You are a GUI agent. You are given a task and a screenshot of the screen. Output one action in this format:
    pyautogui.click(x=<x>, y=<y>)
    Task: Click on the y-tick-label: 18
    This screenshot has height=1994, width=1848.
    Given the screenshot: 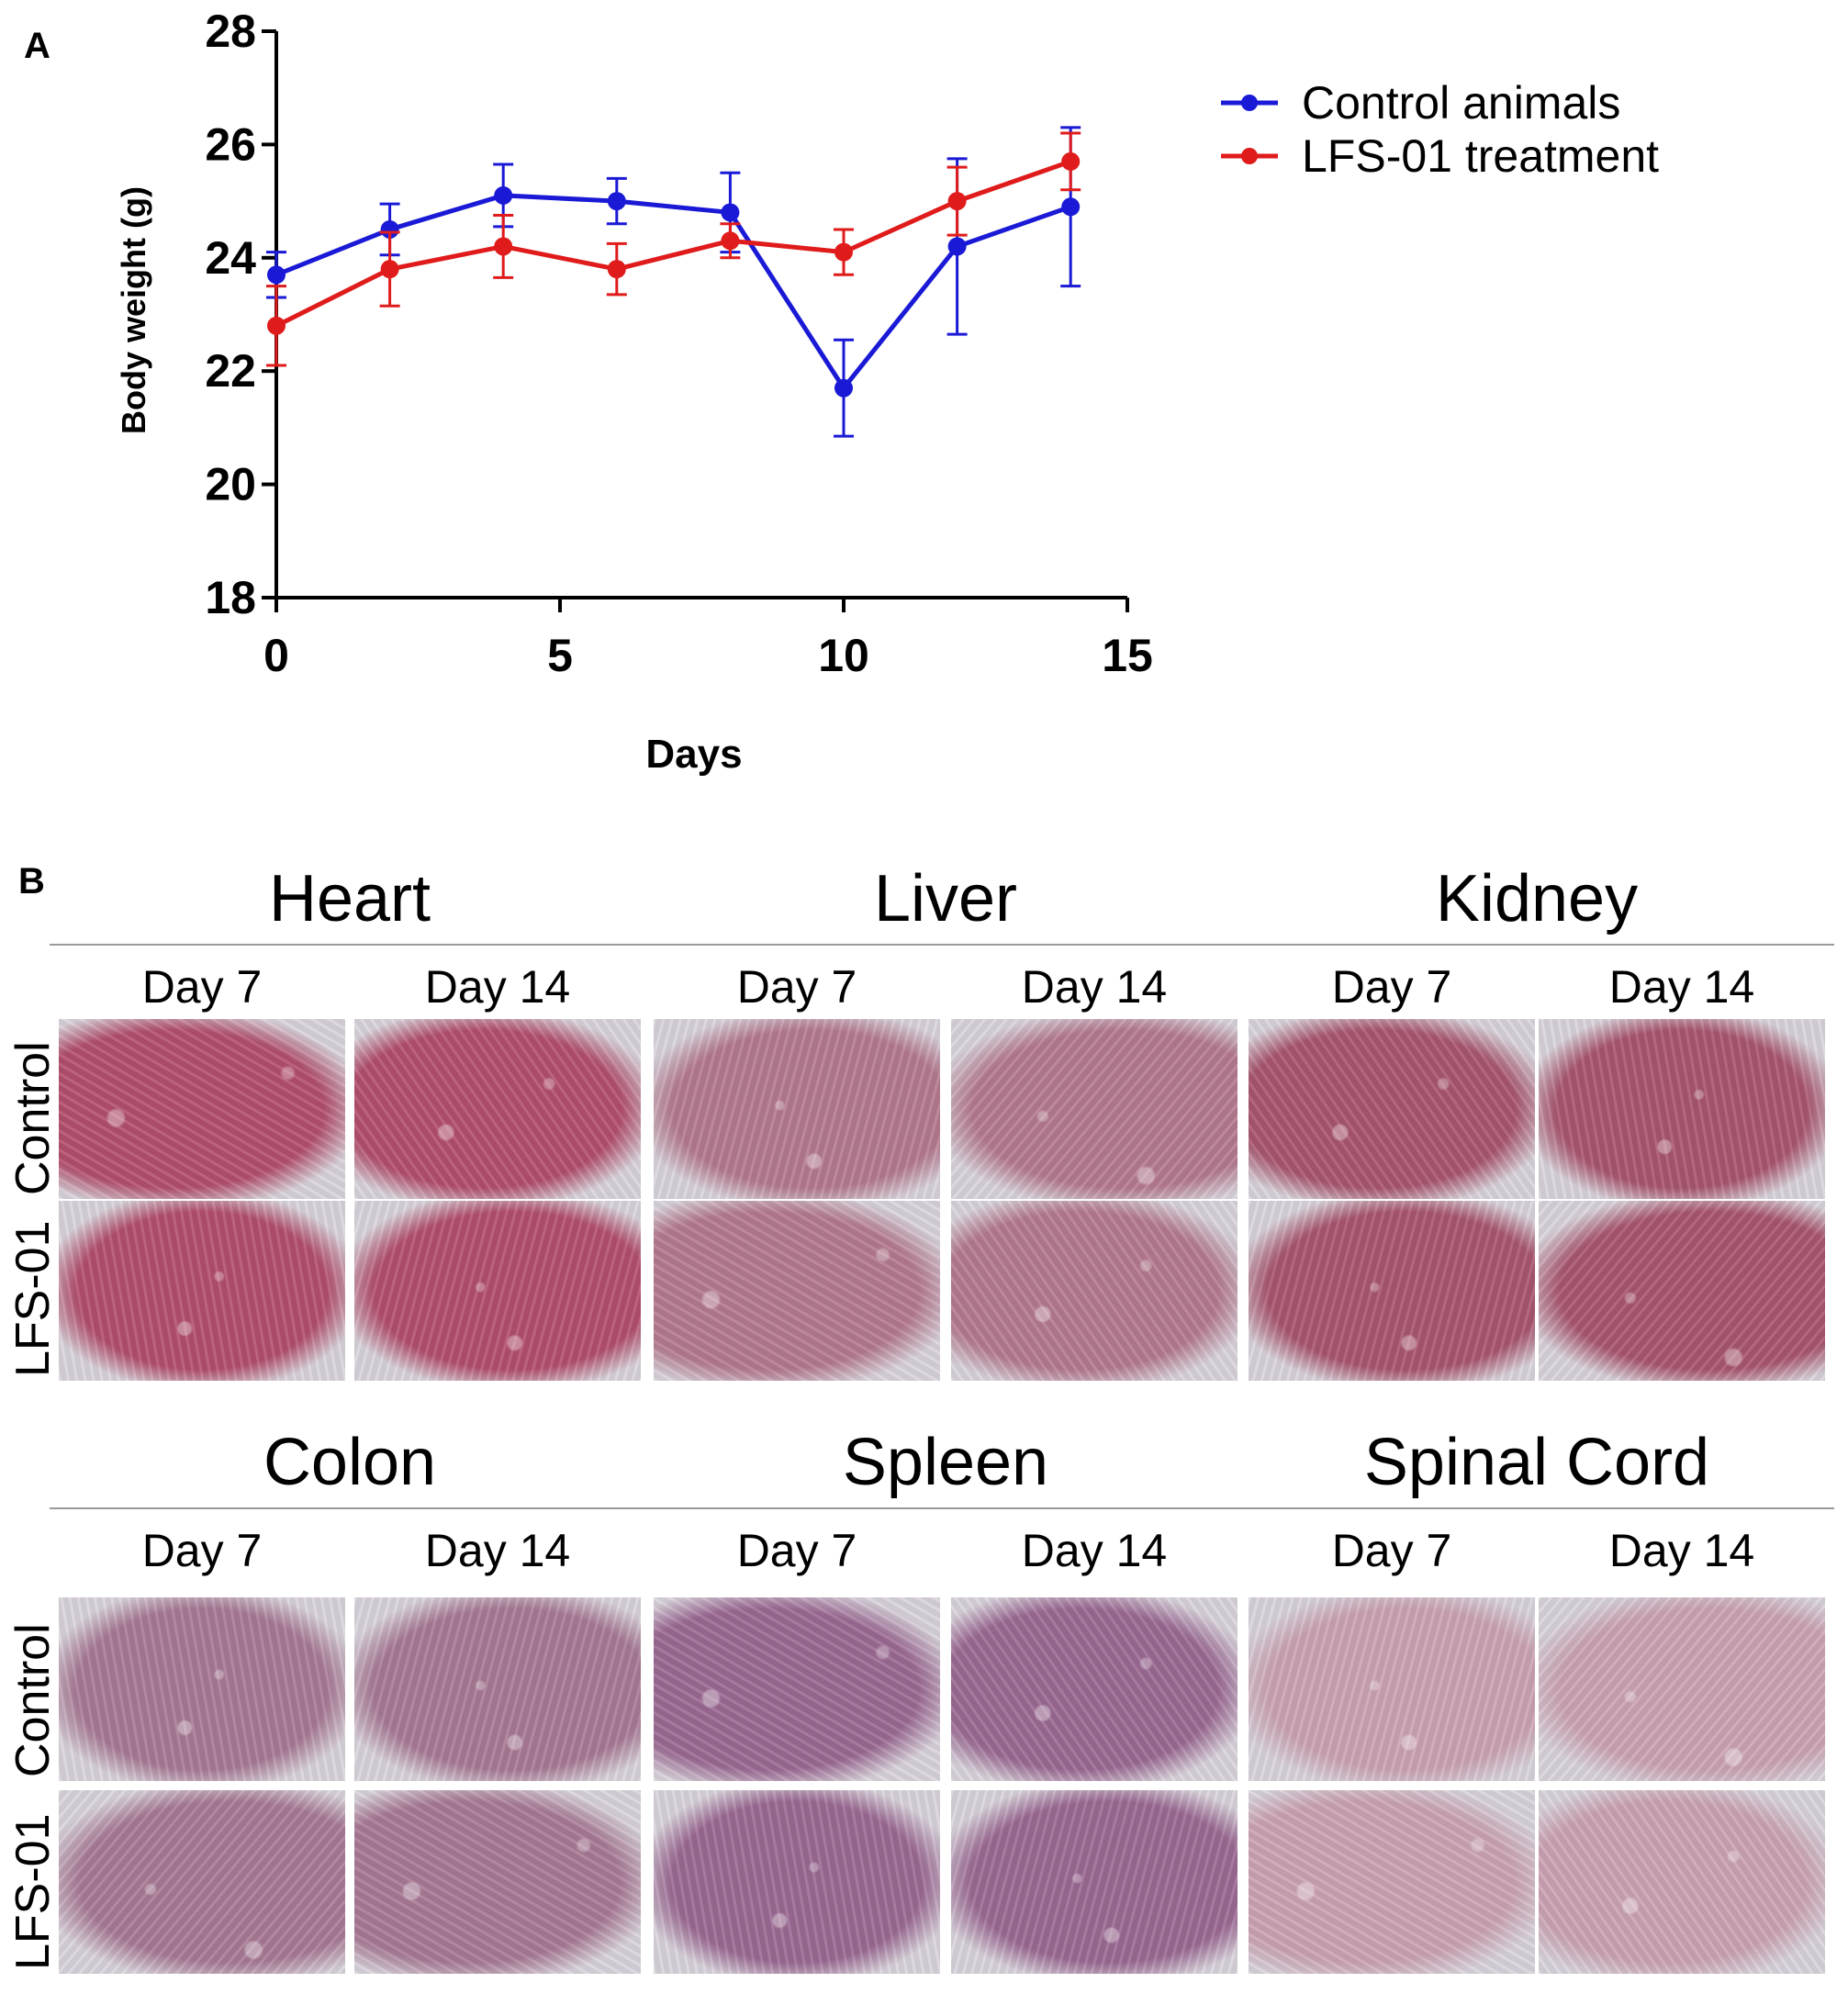 What is the action you would take?
    pyautogui.click(x=230, y=597)
    